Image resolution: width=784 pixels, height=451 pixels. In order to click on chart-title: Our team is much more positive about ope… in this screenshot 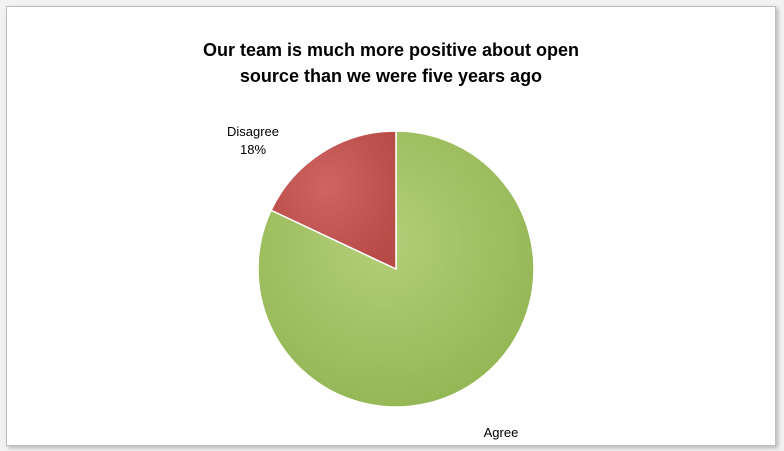, I will do `click(391, 63)`.